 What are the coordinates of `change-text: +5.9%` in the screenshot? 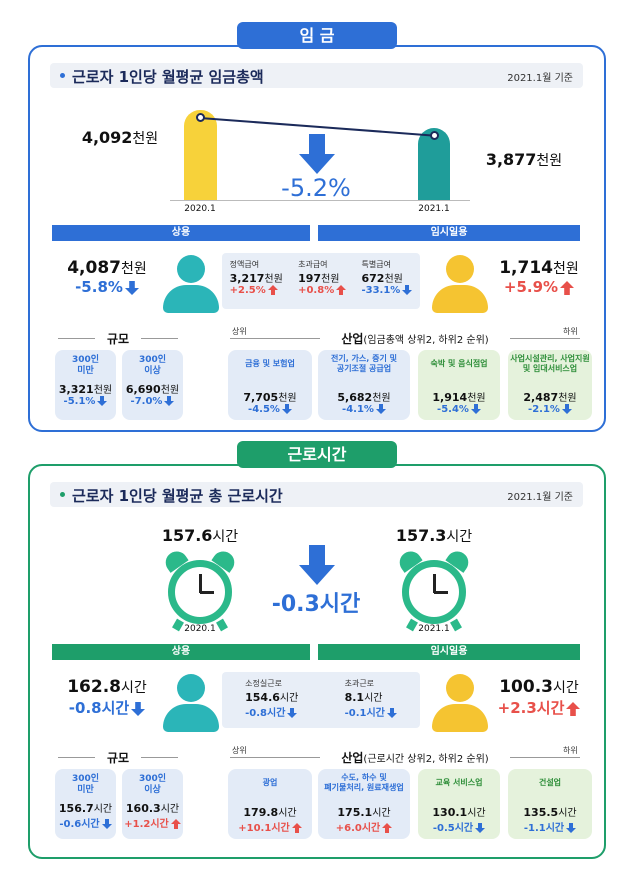 It's located at (531, 287).